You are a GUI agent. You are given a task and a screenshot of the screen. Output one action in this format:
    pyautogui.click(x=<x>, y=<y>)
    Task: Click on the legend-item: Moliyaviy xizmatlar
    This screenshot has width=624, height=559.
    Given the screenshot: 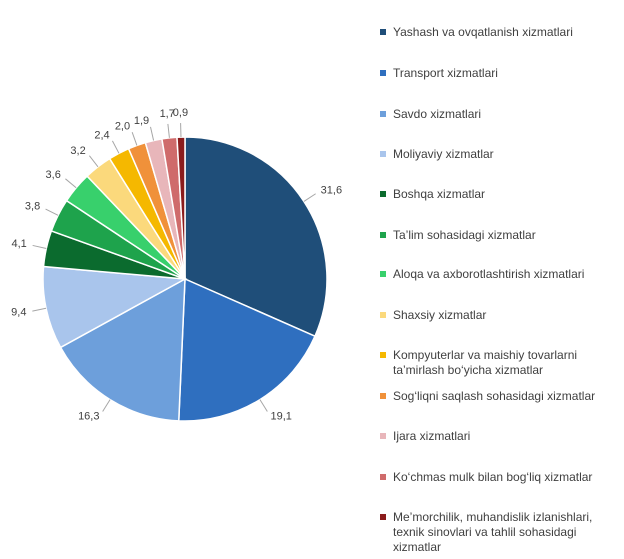 What is the action you would take?
    pyautogui.click(x=497, y=154)
    